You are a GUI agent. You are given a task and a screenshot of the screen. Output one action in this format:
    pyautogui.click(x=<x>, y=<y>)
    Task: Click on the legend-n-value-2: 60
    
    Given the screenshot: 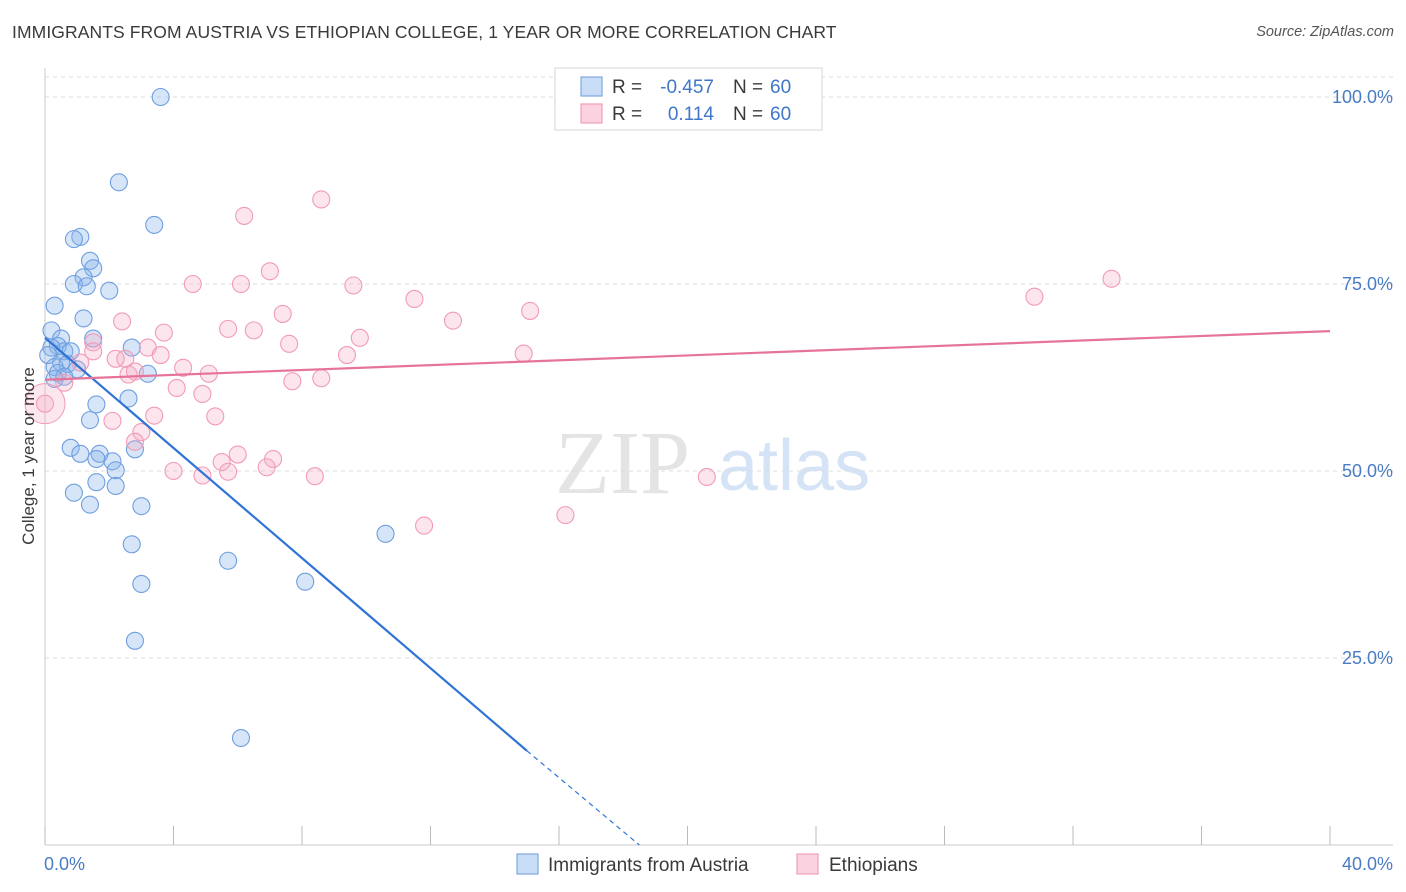 What is the action you would take?
    pyautogui.click(x=780, y=114)
    